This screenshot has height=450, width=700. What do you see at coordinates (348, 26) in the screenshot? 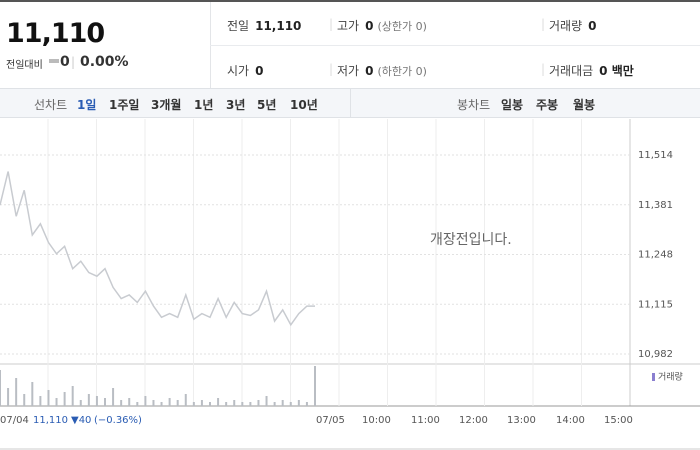
I see `info-label: 고가` at bounding box center [348, 26].